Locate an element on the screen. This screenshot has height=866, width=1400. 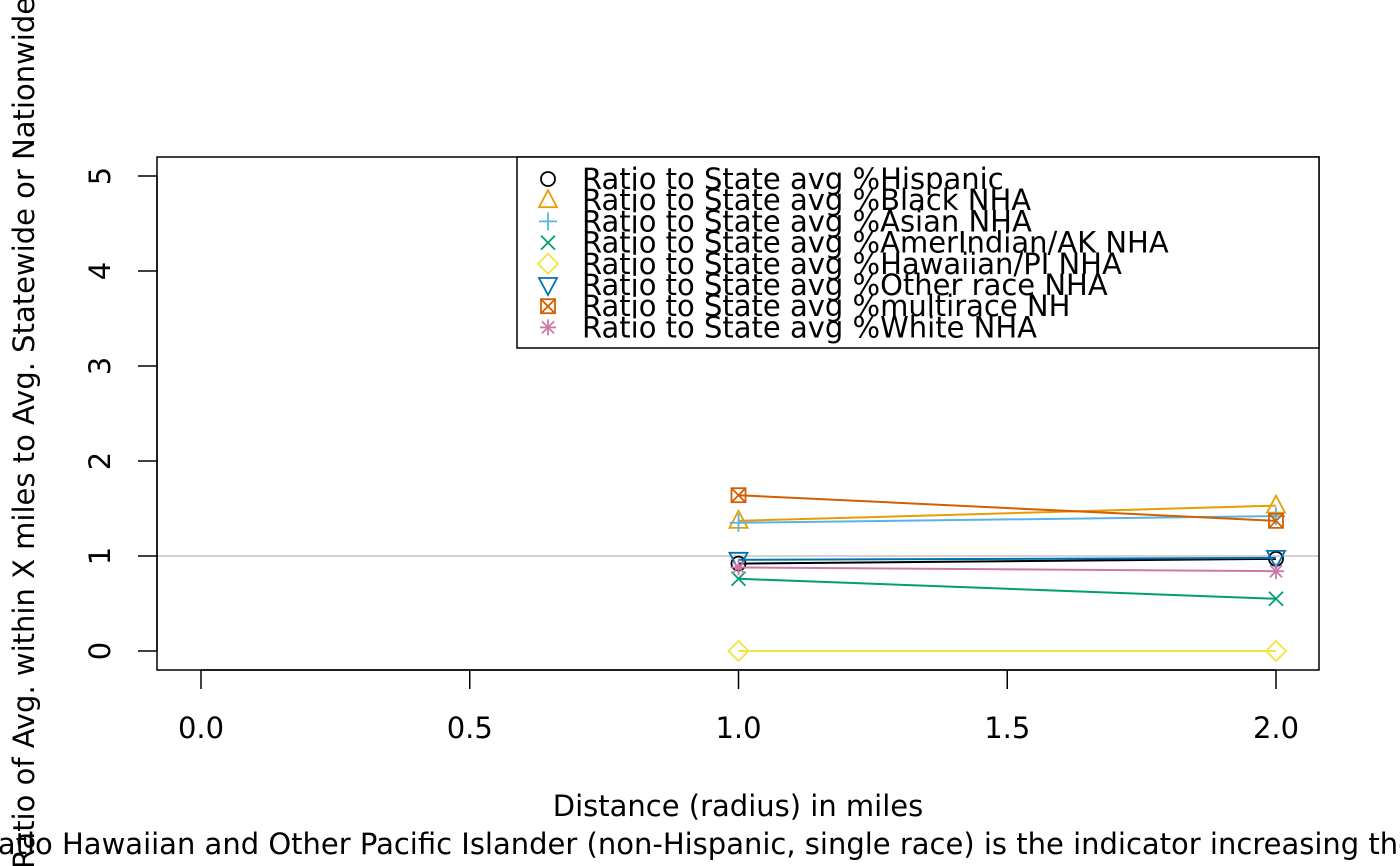
legend-item: Ratio to State avg %Black NHA is located at coordinates (784, 200).